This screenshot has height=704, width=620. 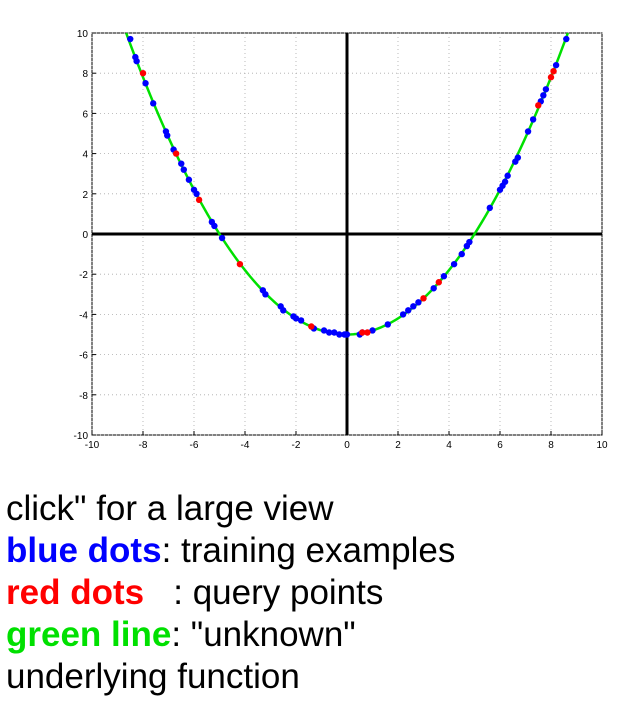 What do you see at coordinates (83, 275) in the screenshot?
I see `y-tick-label: -2` at bounding box center [83, 275].